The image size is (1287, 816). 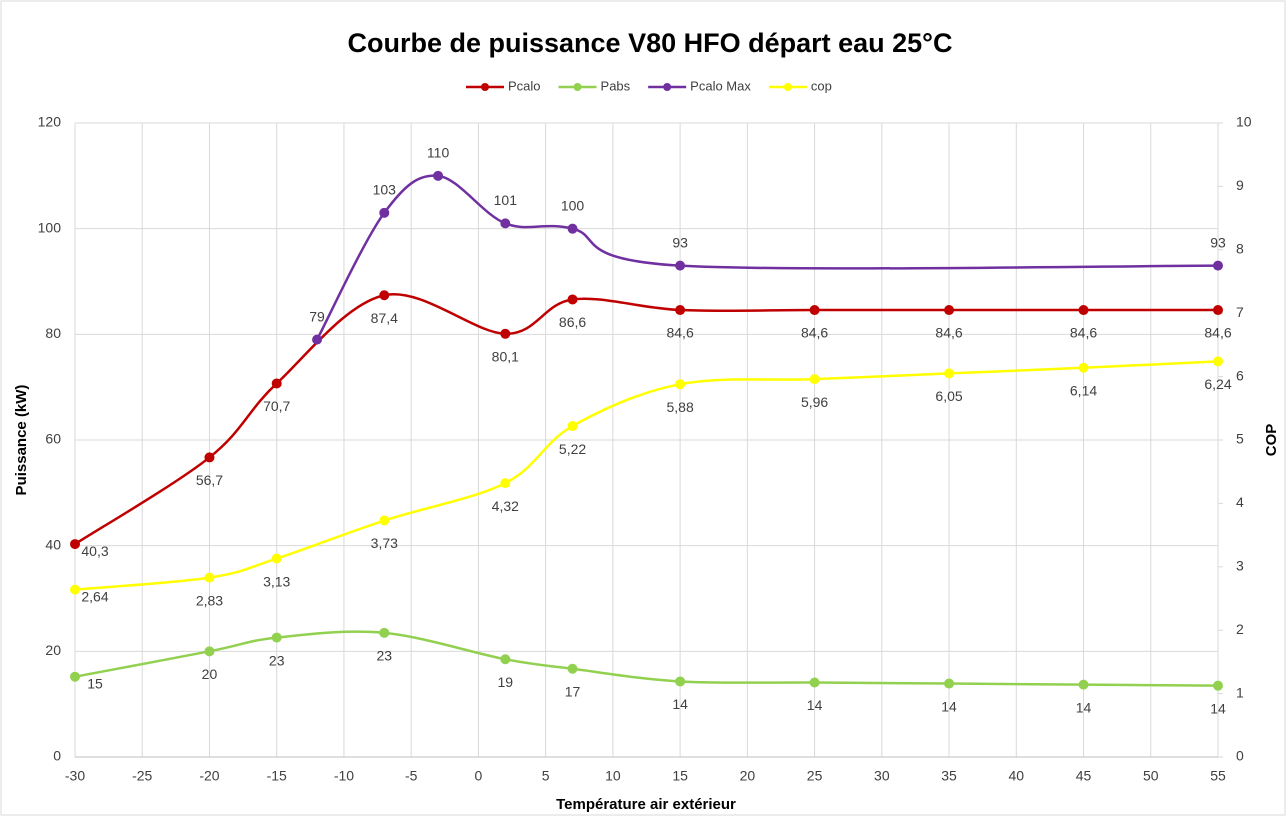 I want to click on x-tick-label: 15, so click(x=680, y=776).